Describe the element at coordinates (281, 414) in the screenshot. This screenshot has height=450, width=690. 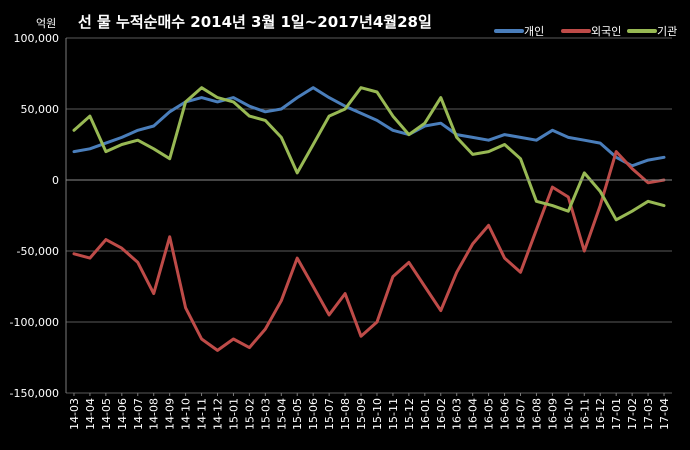
I see `x-tick-label: 15-04` at that location.